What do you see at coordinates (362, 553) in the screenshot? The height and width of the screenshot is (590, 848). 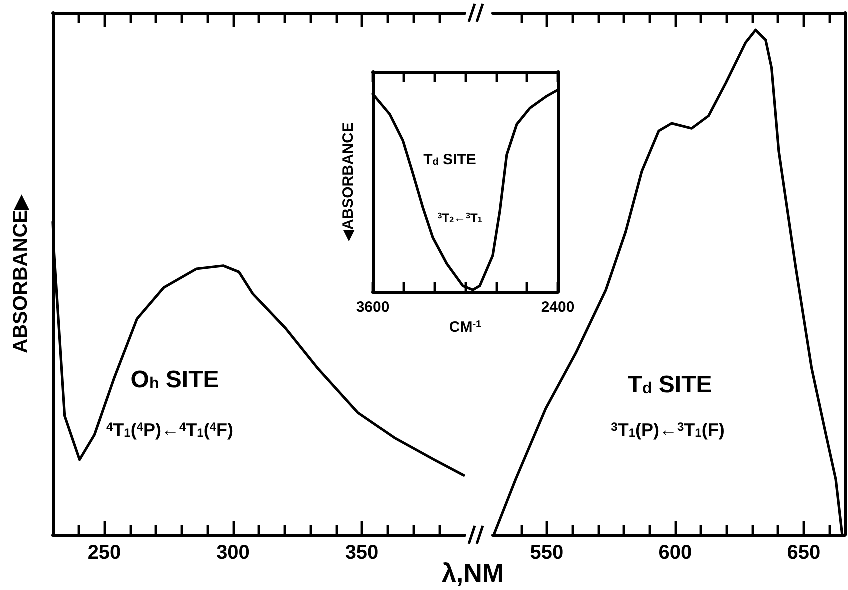 I see `x-tick-label: 350` at bounding box center [362, 553].